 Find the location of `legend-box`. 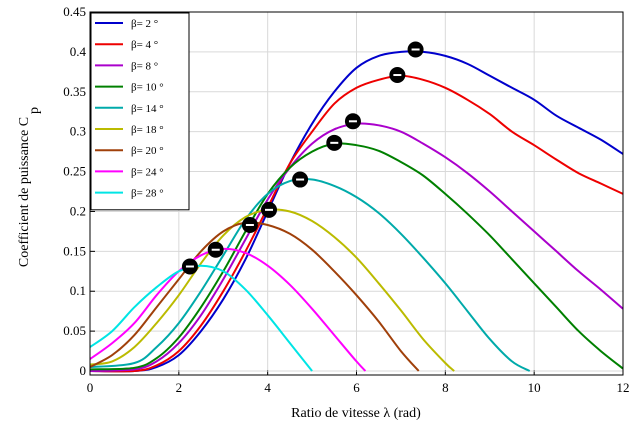

legend-box is located at coordinates (140, 111).